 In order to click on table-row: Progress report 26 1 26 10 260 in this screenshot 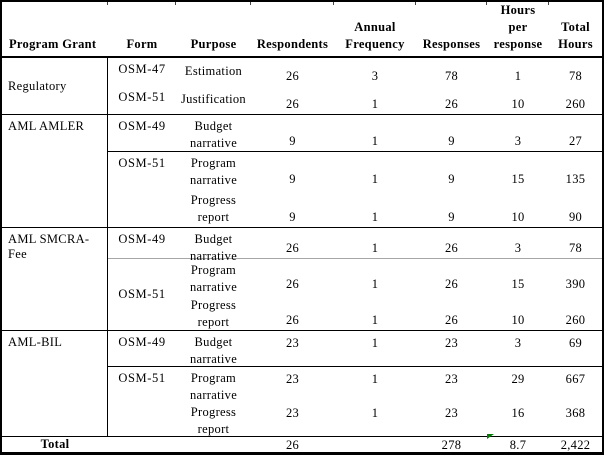, I will do `click(389, 312)`.